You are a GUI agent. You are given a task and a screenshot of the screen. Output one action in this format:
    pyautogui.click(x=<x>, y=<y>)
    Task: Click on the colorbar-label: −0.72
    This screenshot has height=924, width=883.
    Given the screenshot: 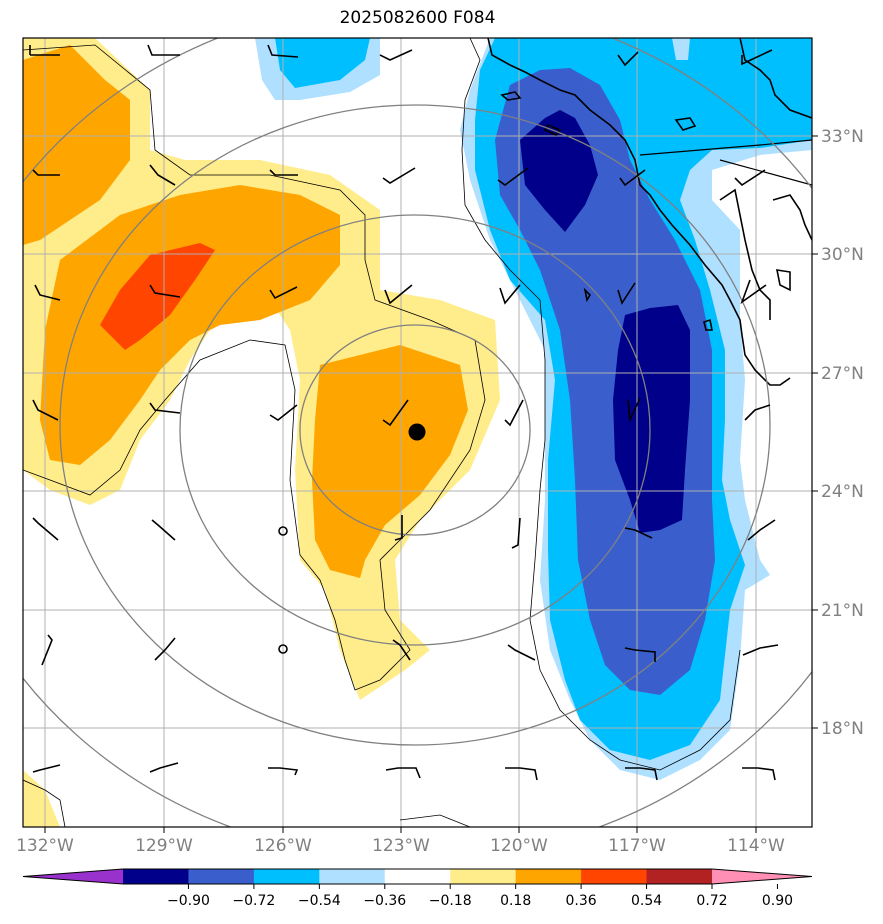 What is the action you would take?
    pyautogui.click(x=253, y=901)
    